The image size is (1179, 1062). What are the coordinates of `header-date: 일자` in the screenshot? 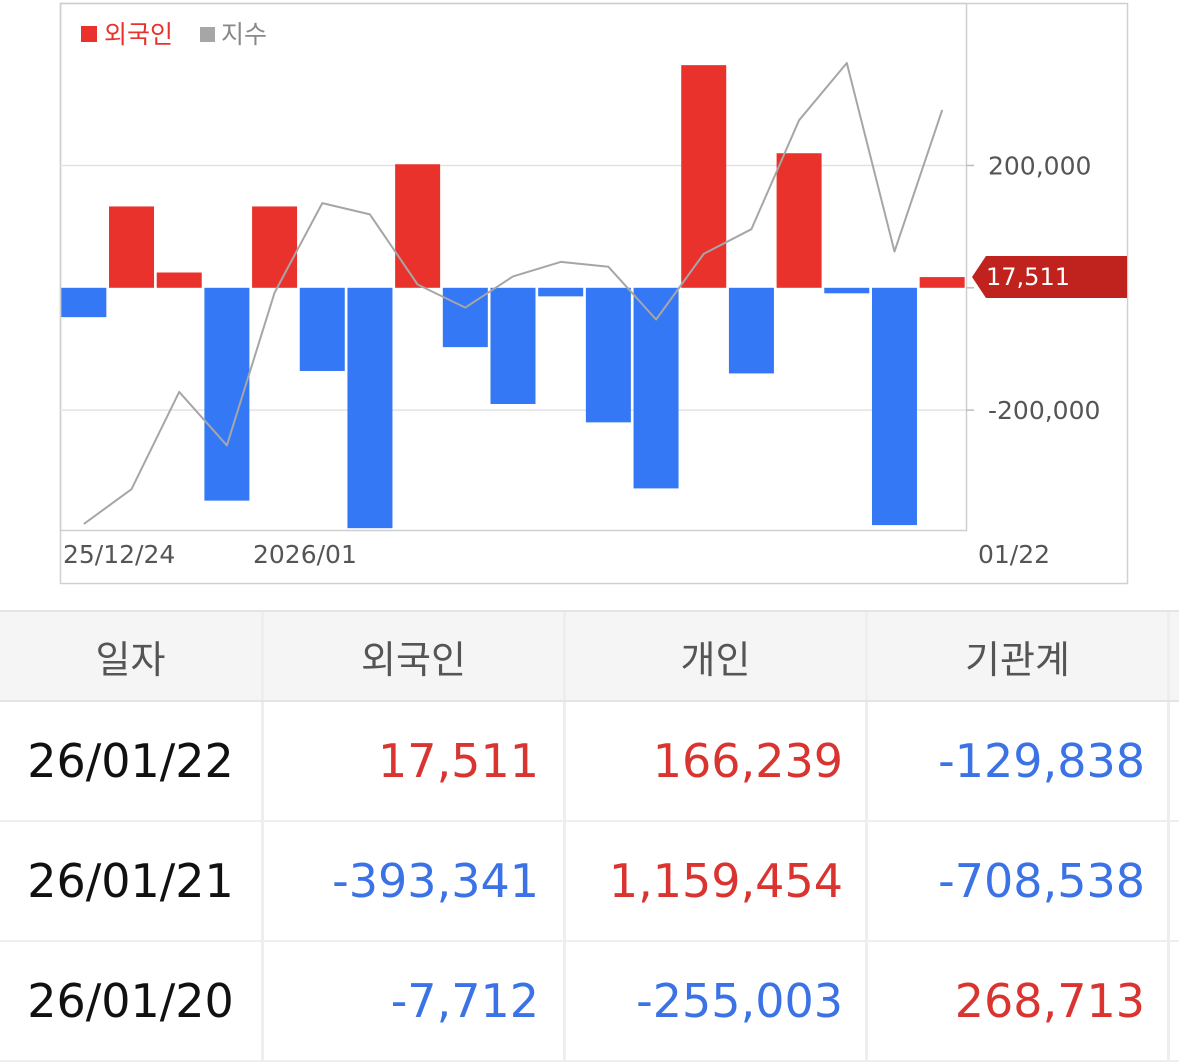 It's located at (132, 656).